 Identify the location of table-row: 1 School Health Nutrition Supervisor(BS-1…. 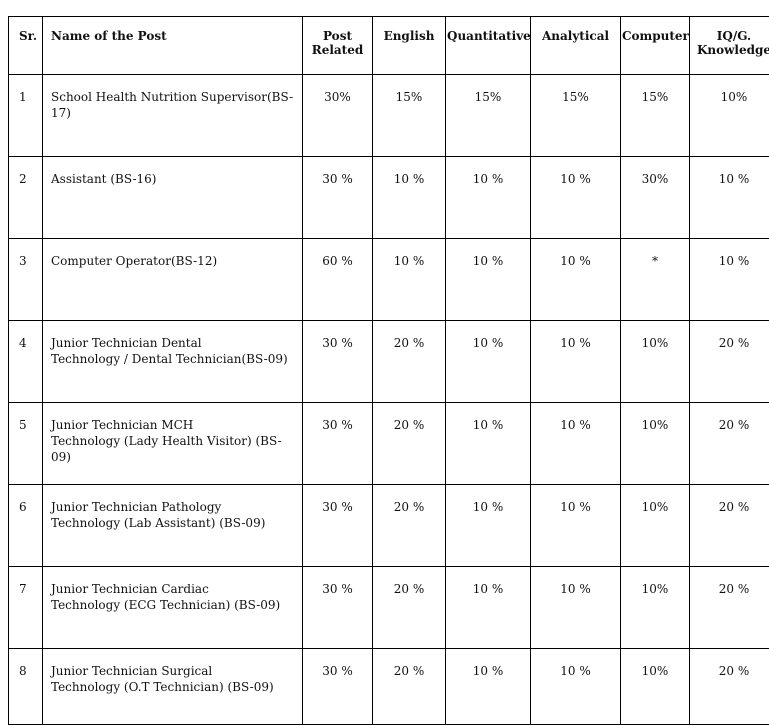
(389, 116).